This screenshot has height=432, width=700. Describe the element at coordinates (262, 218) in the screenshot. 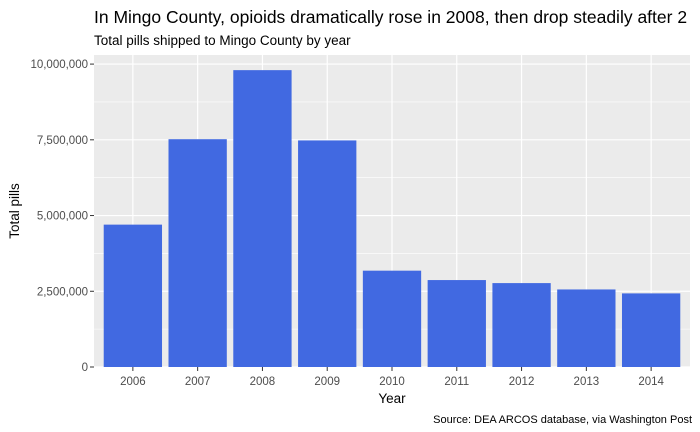

I see `bar-2008` at that location.